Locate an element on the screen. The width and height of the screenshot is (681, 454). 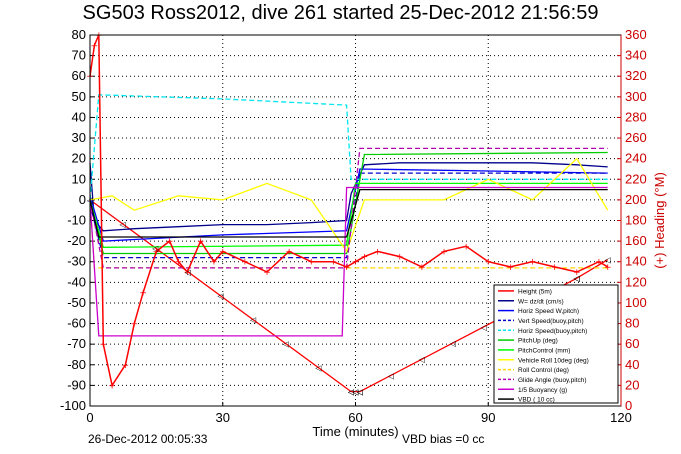
y-tick-label: -30 is located at coordinates (76, 261).